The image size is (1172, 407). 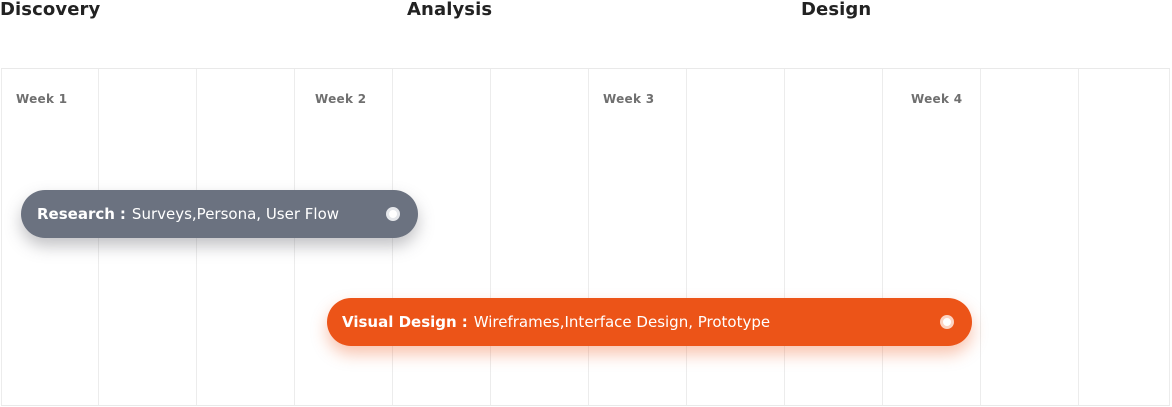 I want to click on task-label: Research, so click(x=76, y=214).